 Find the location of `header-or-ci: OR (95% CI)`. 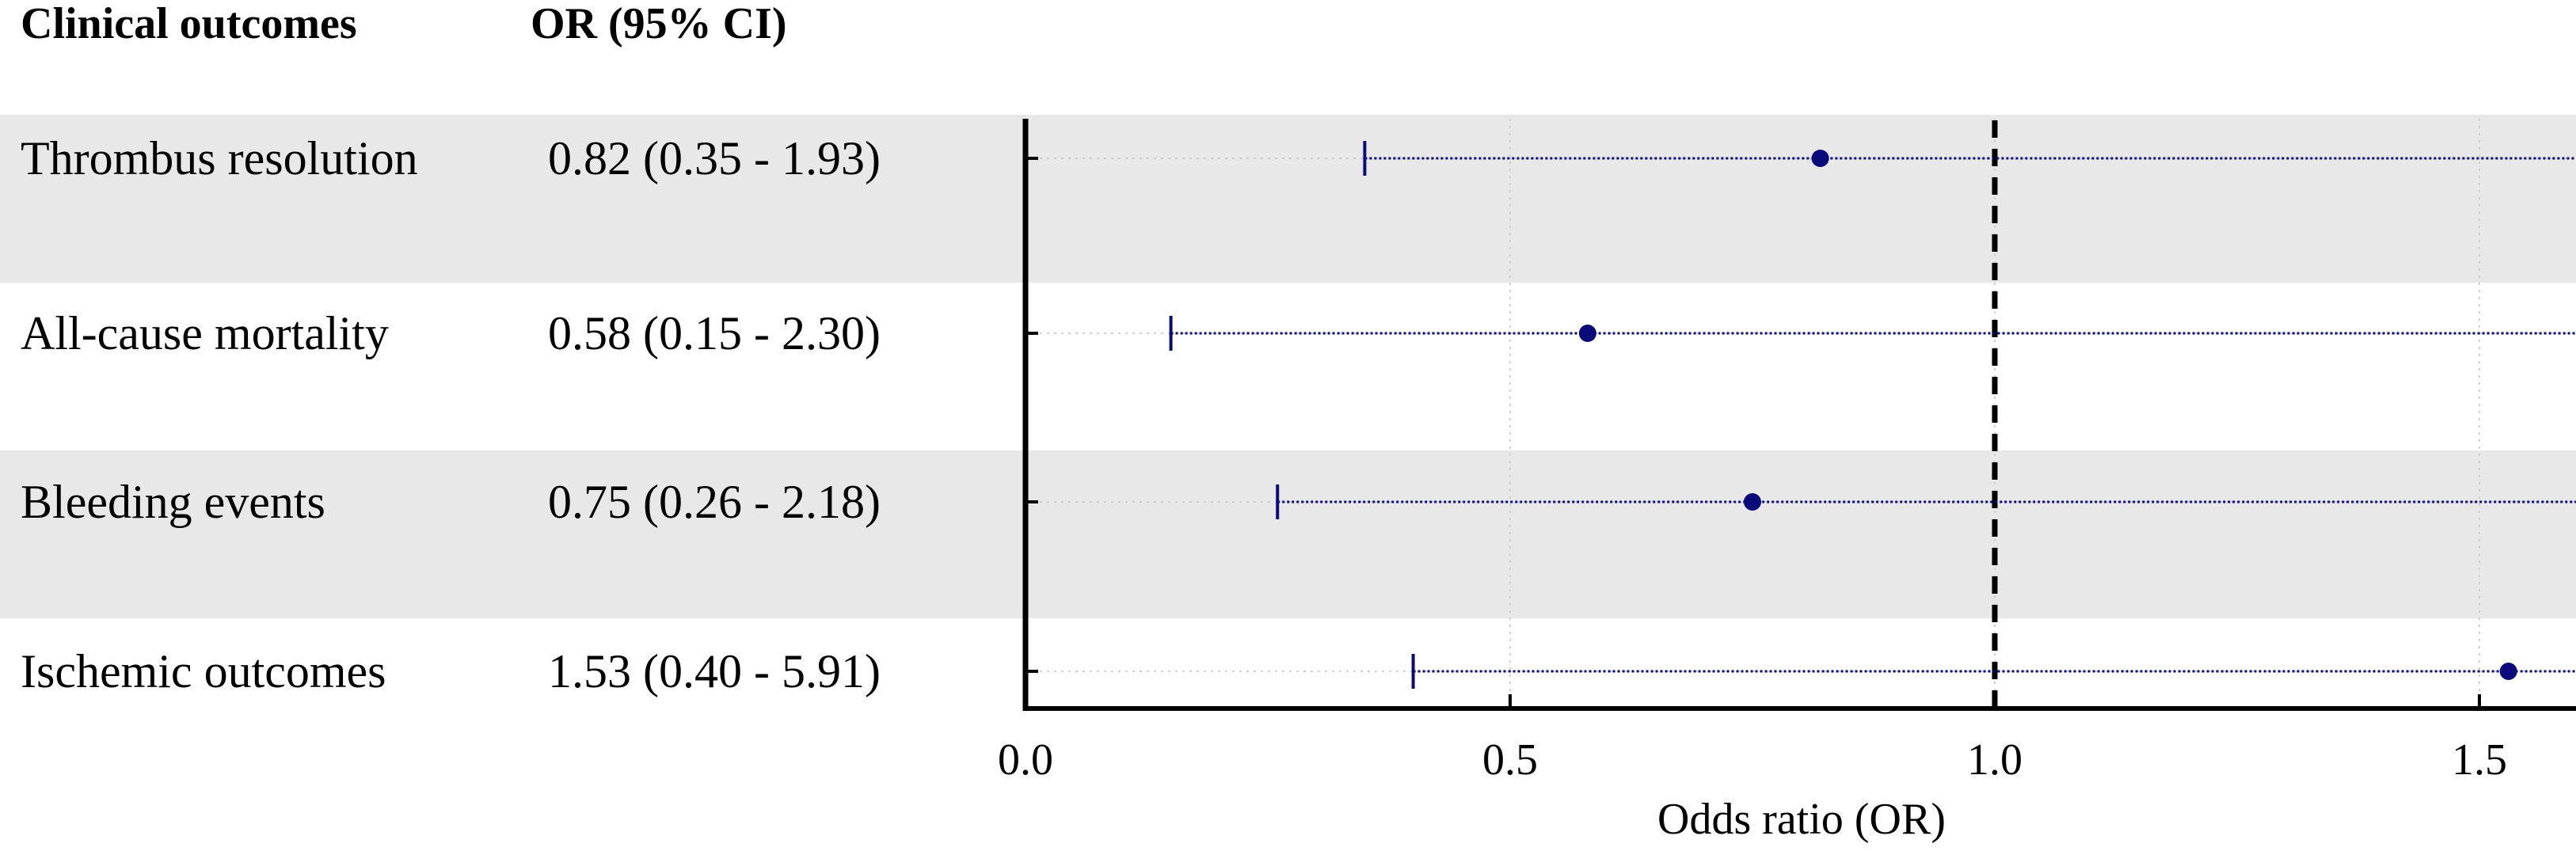

header-or-ci: OR (95% CI) is located at coordinates (659, 24).